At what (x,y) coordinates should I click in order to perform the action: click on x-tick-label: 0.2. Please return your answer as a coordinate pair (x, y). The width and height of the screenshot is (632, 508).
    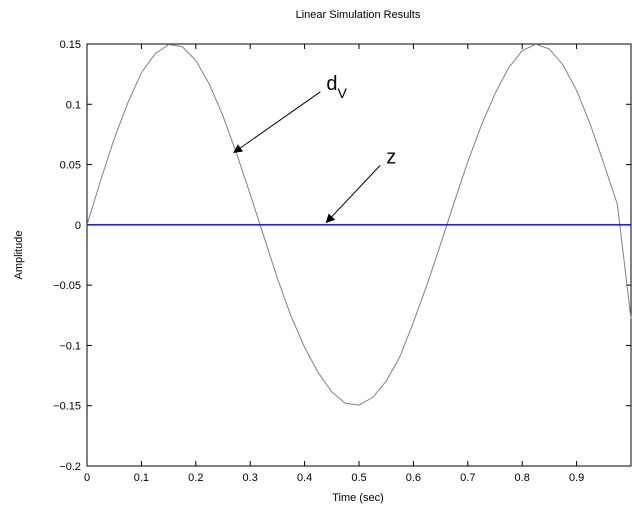
    Looking at the image, I should click on (195, 478).